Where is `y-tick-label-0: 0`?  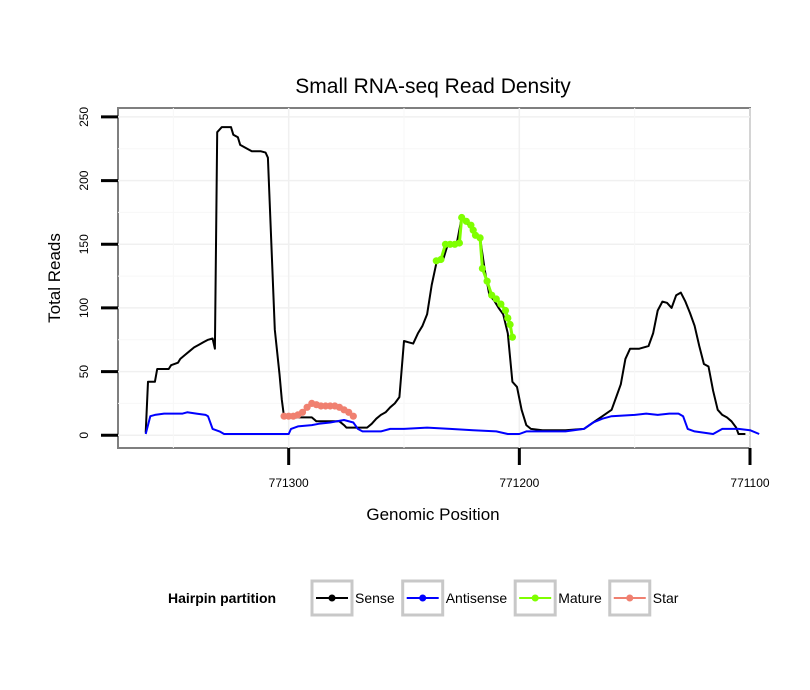 y-tick-label-0: 0 is located at coordinates (84, 435).